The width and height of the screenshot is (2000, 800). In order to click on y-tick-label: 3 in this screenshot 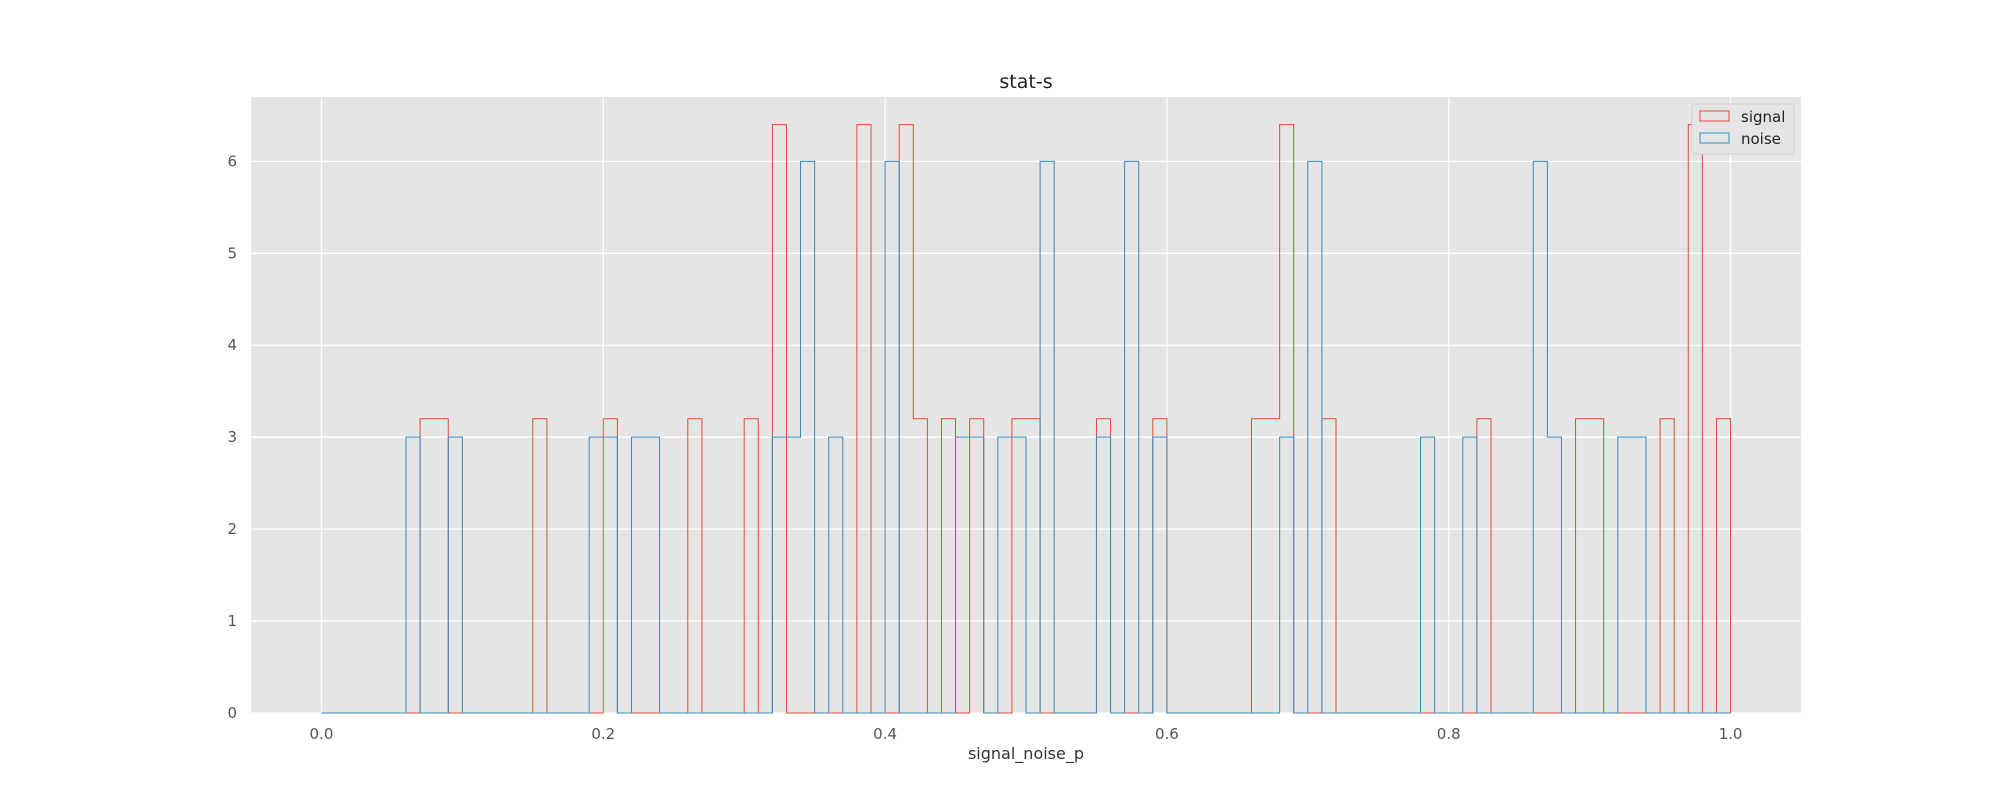, I will do `click(232, 437)`.